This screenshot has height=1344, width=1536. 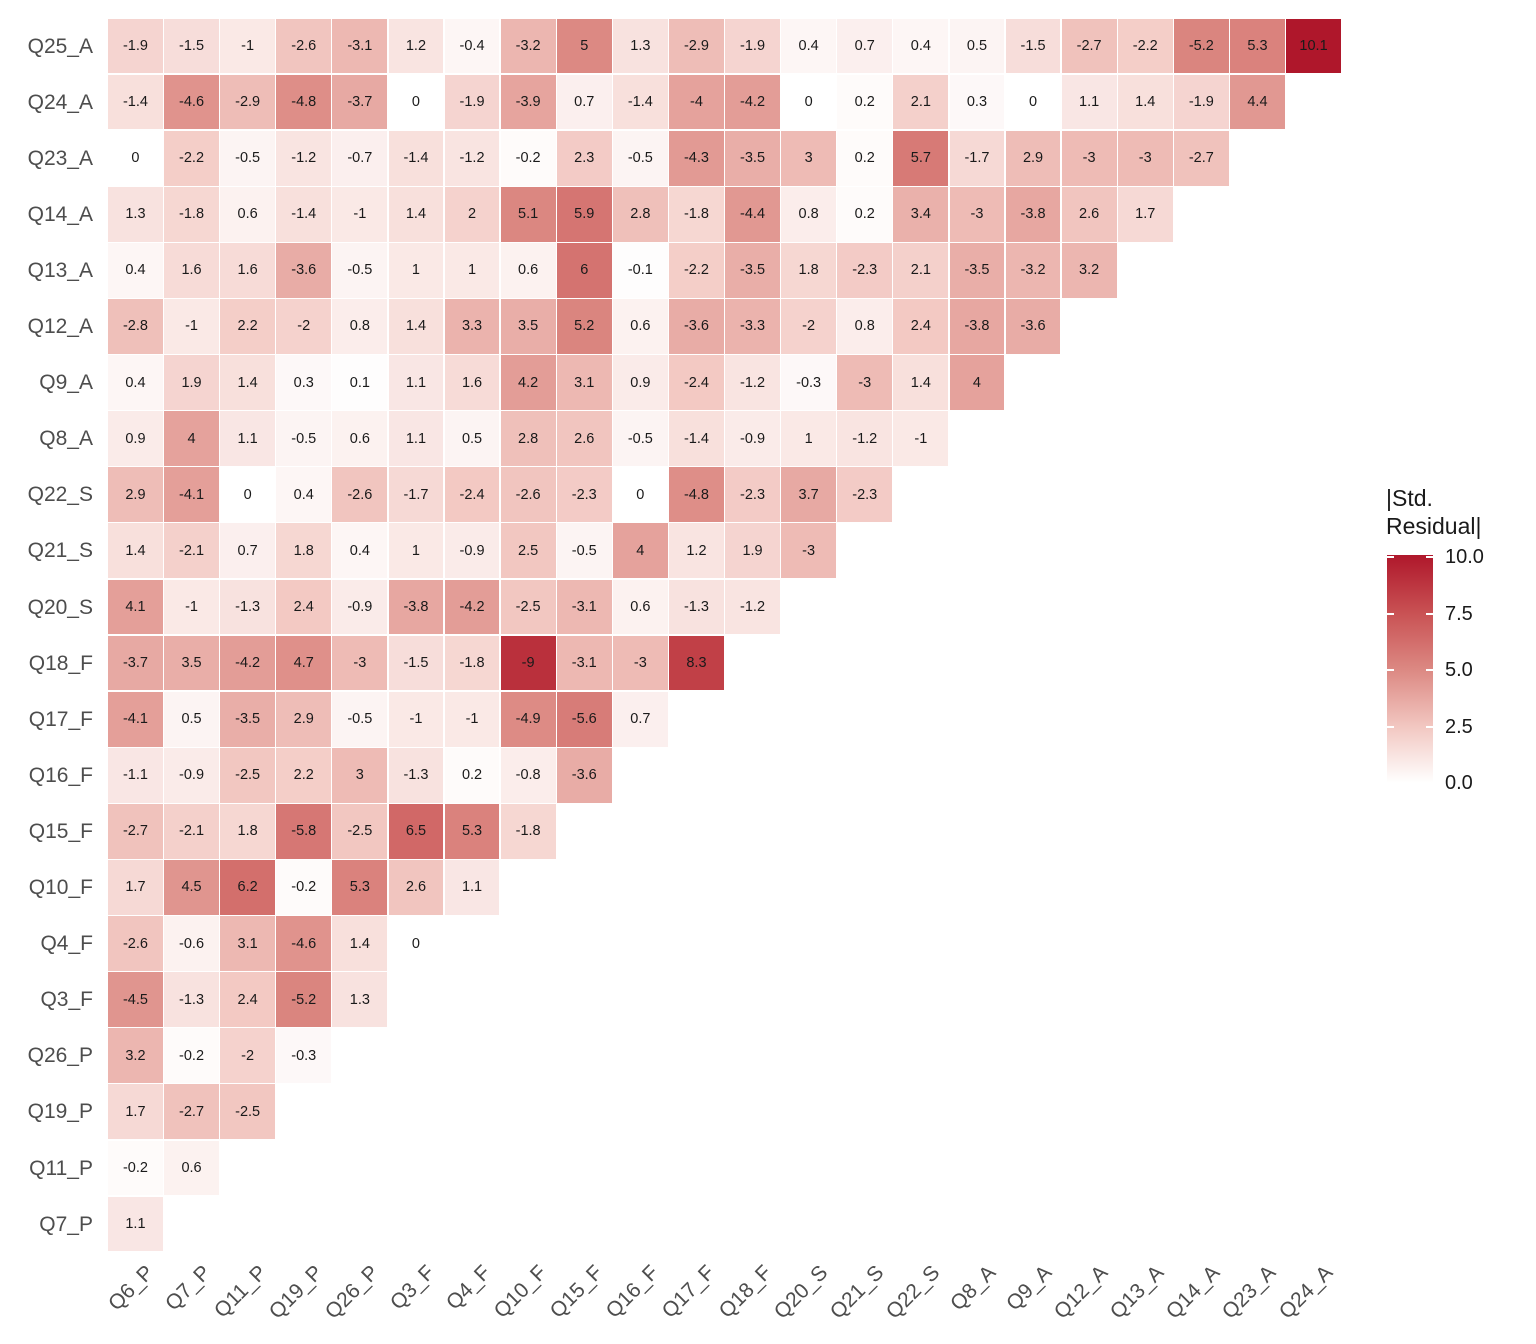 What do you see at coordinates (1459, 613) in the screenshot?
I see `colorbar-tick-label: 7.5` at bounding box center [1459, 613].